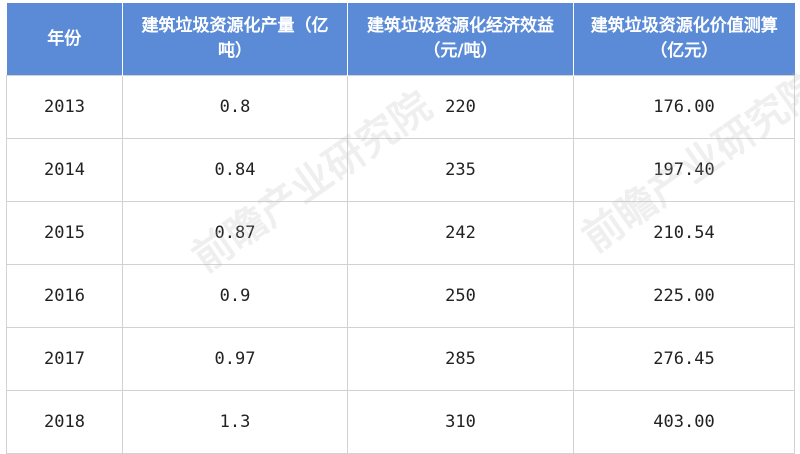 The width and height of the screenshot is (800, 454). Describe the element at coordinates (684, 359) in the screenshot. I see `table-cell: 276.45` at that location.